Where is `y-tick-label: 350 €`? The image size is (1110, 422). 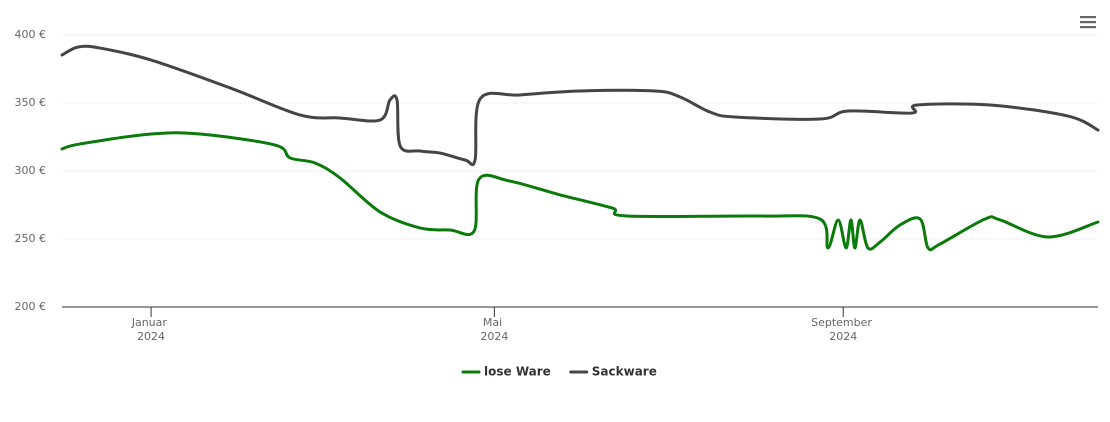
y-tick-label: 350 € is located at coordinates (31, 102).